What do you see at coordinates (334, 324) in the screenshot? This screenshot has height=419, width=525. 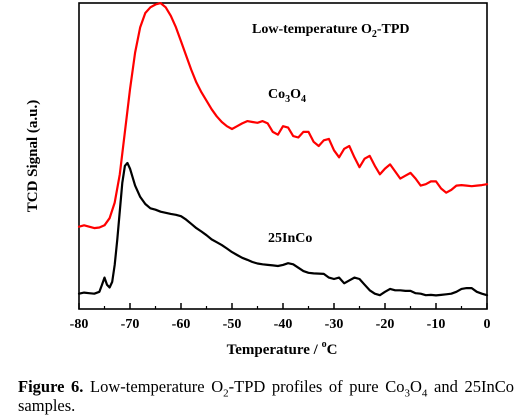 I see `x-tick-label: -30` at bounding box center [334, 324].